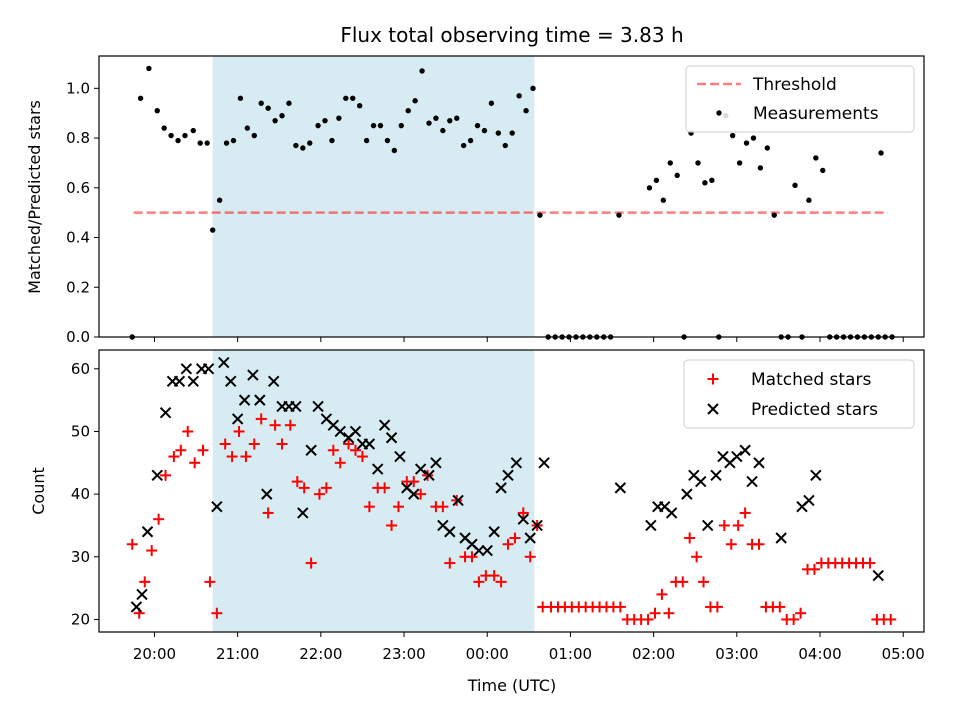 This screenshot has height=720, width=960. What do you see at coordinates (80, 557) in the screenshot?
I see `bottom-y-tick-label: 30` at bounding box center [80, 557].